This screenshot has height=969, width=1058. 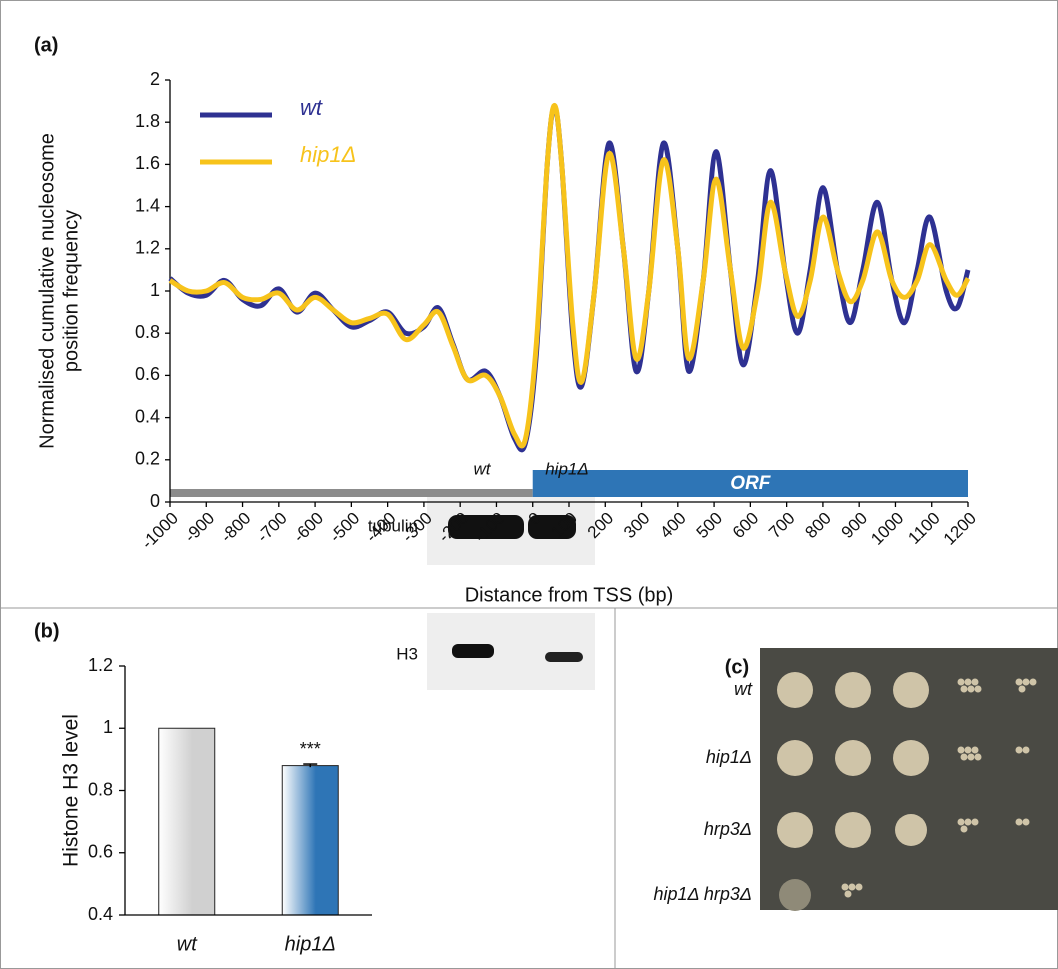 What do you see at coordinates (160, 531) in the screenshot?
I see `x-tick-label: -1000` at bounding box center [160, 531].